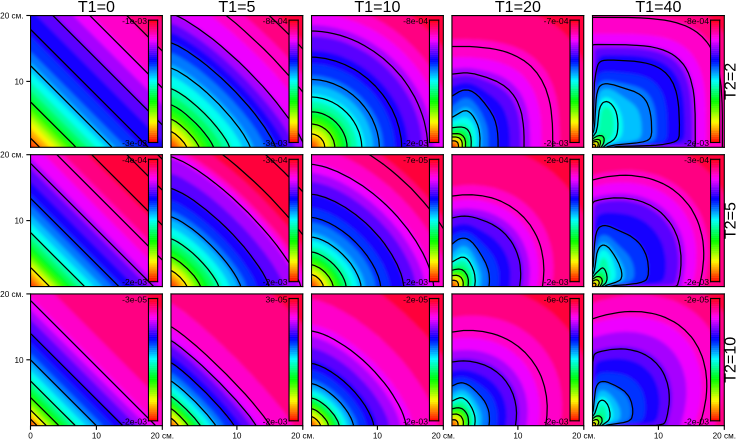  What do you see at coordinates (236, 8) in the screenshot?
I see `svg-text: T1=5` at bounding box center [236, 8].